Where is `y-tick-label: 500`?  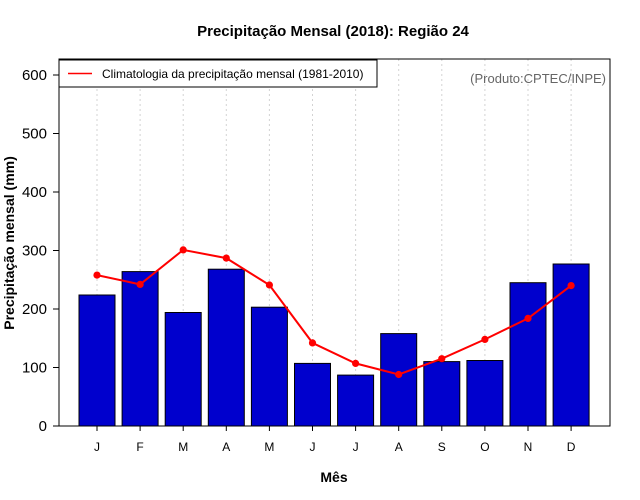 y-tick-label: 500 is located at coordinates (34, 134).